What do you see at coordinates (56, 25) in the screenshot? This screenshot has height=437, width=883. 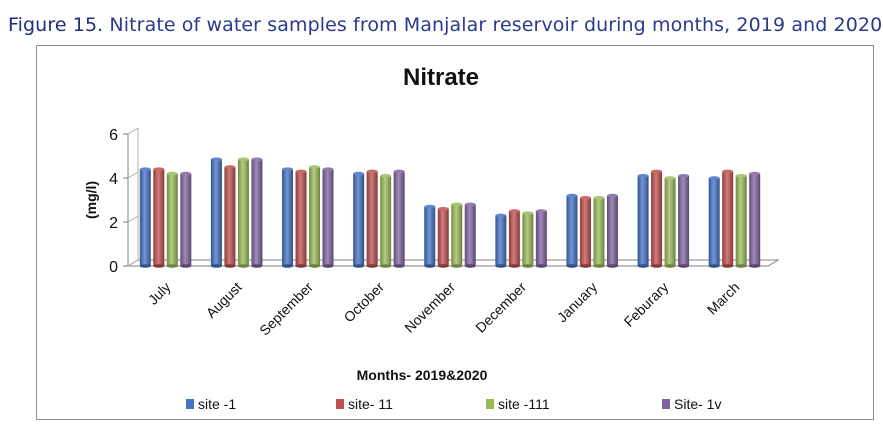 I see `figure-label: Figure 15.` at bounding box center [56, 25].